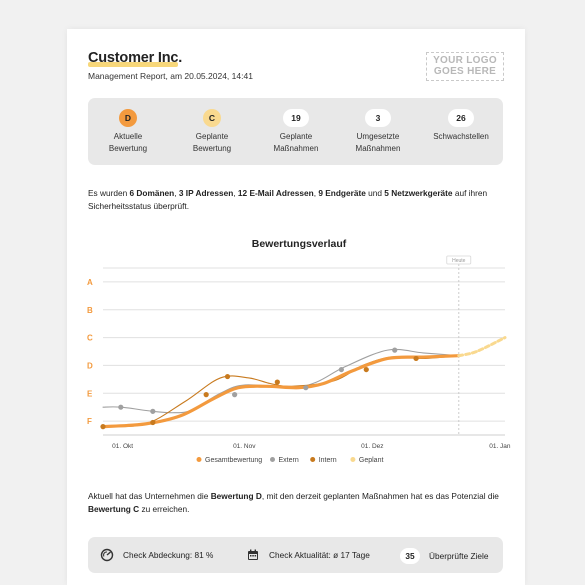 The height and width of the screenshot is (585, 585). What do you see at coordinates (212, 131) in the screenshot?
I see `stat-planned-rating: C Geplante Bewertung` at bounding box center [212, 131].